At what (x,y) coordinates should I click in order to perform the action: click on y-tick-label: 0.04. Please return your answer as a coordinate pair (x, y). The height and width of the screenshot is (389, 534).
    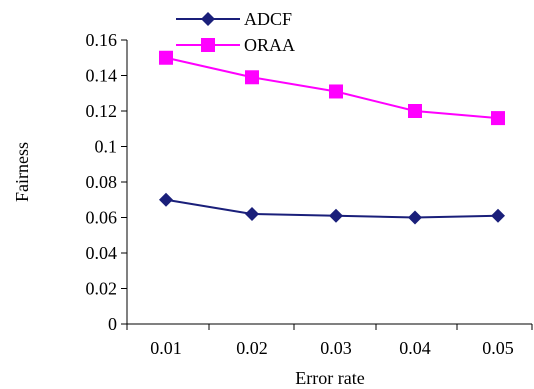
    Looking at the image, I should click on (102, 253).